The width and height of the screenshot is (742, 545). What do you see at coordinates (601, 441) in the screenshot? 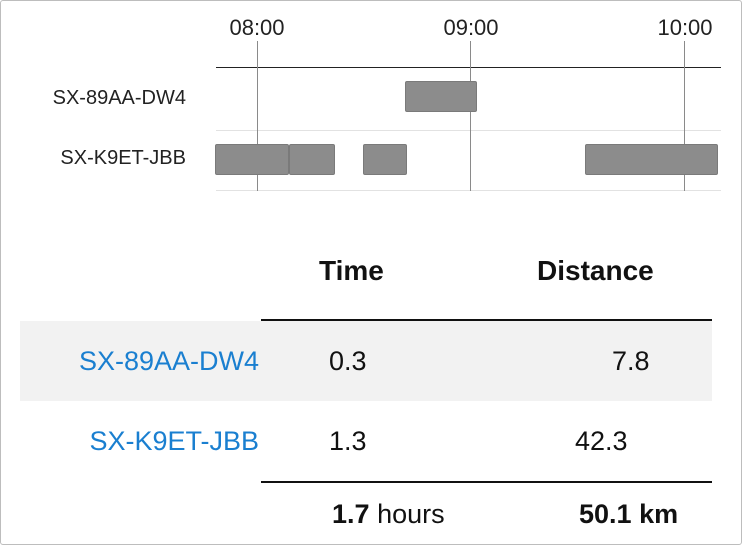
I see `distance-cell: 42.3` at bounding box center [601, 441].